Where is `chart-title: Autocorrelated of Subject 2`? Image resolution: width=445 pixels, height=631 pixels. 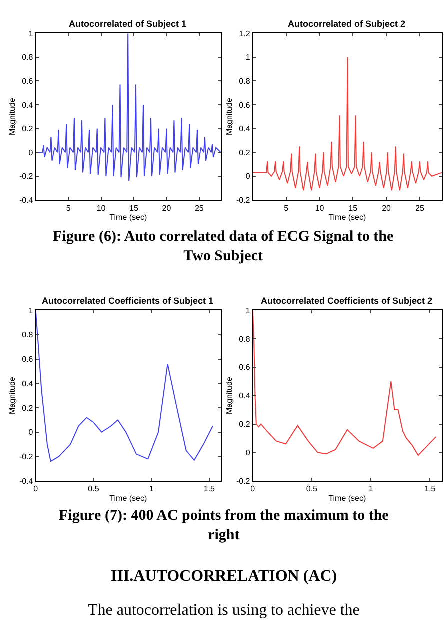
chart-title: Autocorrelated of Subject 2 is located at coordinates (347, 24).